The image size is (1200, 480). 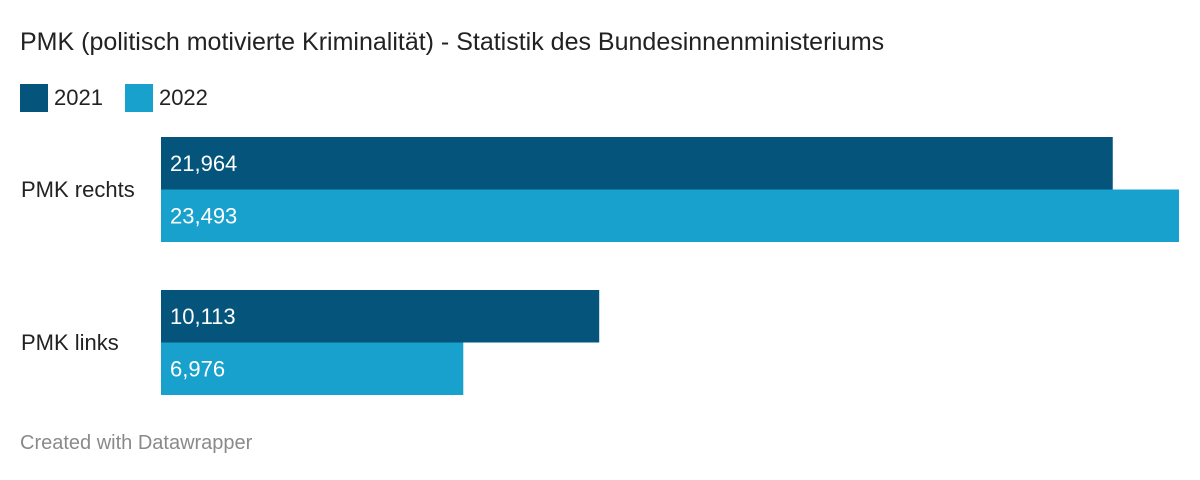 I want to click on legend-label-2022: 2022, so click(x=183, y=97).